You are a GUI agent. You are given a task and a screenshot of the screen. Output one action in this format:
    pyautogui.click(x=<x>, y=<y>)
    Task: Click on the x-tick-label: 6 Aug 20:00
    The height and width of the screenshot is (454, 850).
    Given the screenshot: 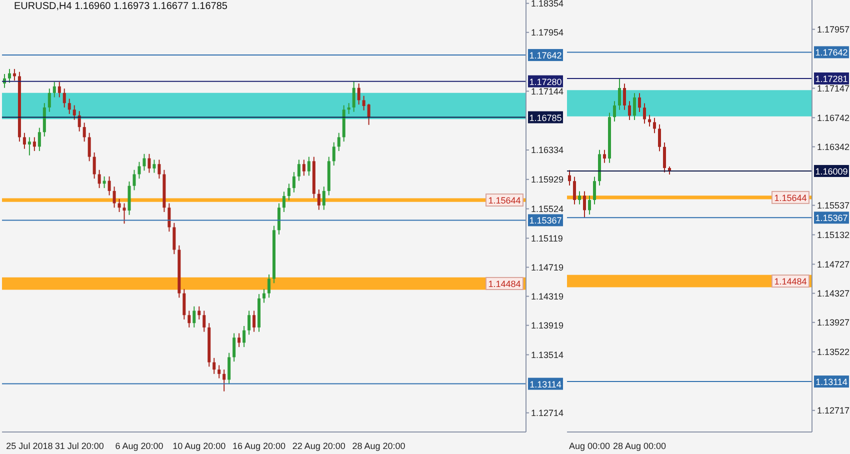 What is the action you would take?
    pyautogui.click(x=139, y=446)
    